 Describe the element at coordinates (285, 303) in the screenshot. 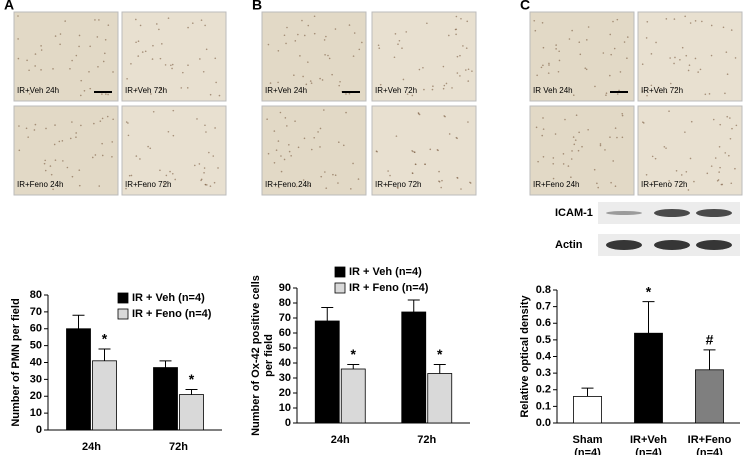

I see `y-tick-label: 80` at that location.